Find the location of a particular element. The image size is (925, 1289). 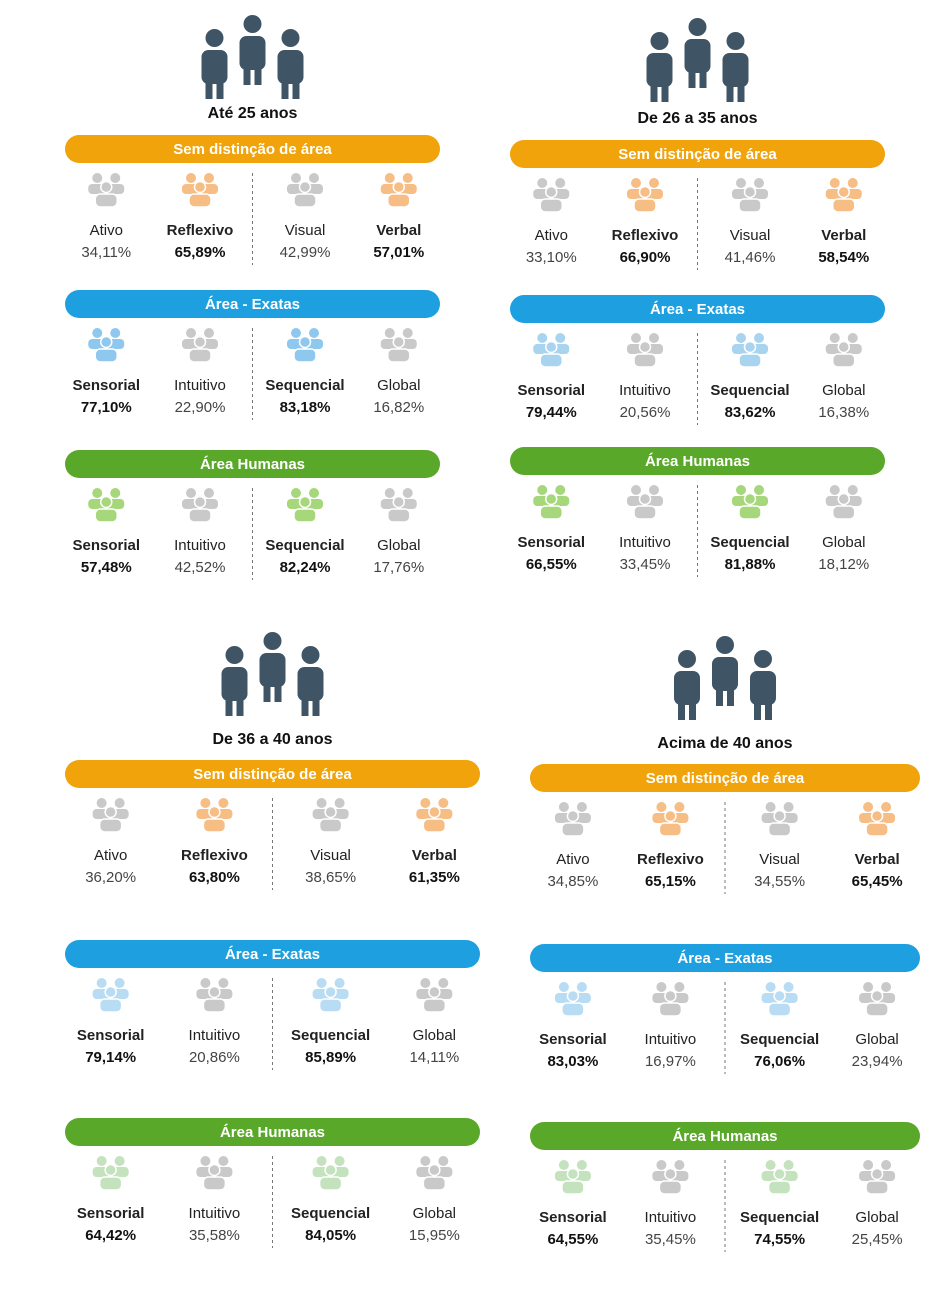

panel-title: Acima de 40 anos is located at coordinates (724, 743).